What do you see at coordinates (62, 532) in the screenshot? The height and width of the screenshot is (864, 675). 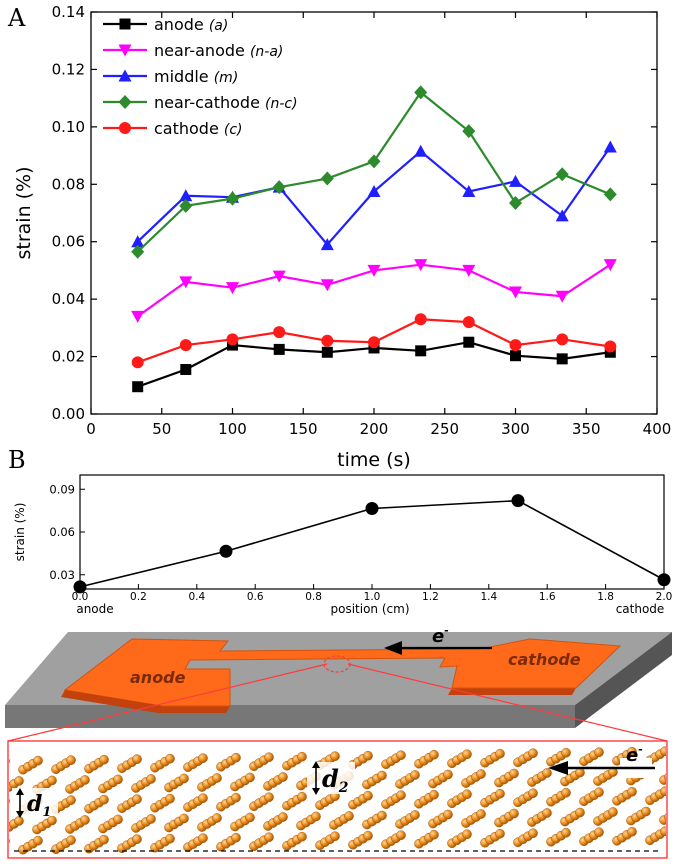 I see `b-y-tick-label: 0.06` at bounding box center [62, 532].